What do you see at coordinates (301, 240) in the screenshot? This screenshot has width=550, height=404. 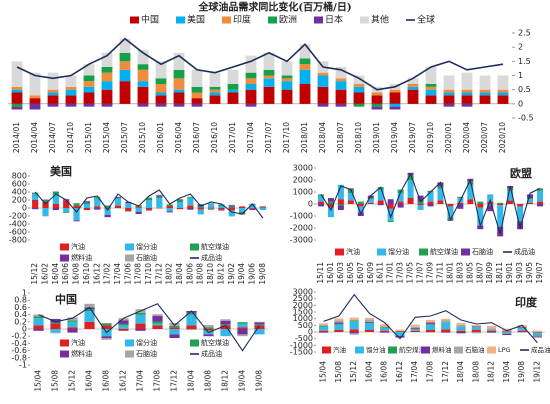 I see `y-tick-label: -3000` at bounding box center [301, 240].